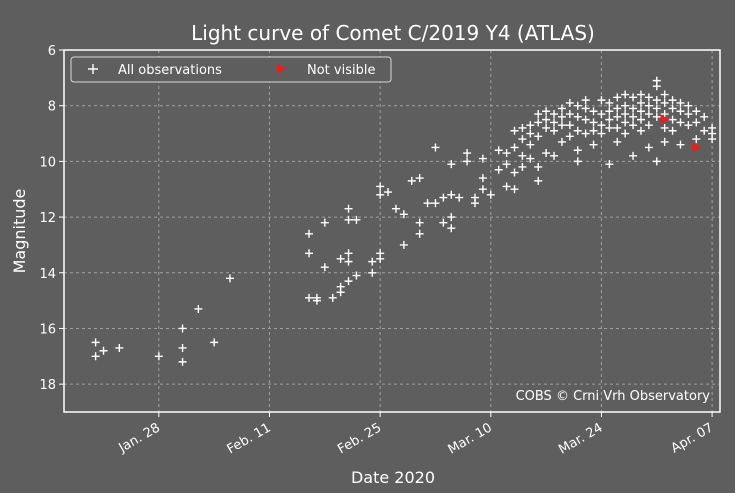 The width and height of the screenshot is (735, 493). What do you see at coordinates (613, 396) in the screenshot?
I see `copyright-annotation: COBS © Crni Vrh Observatory` at bounding box center [613, 396].